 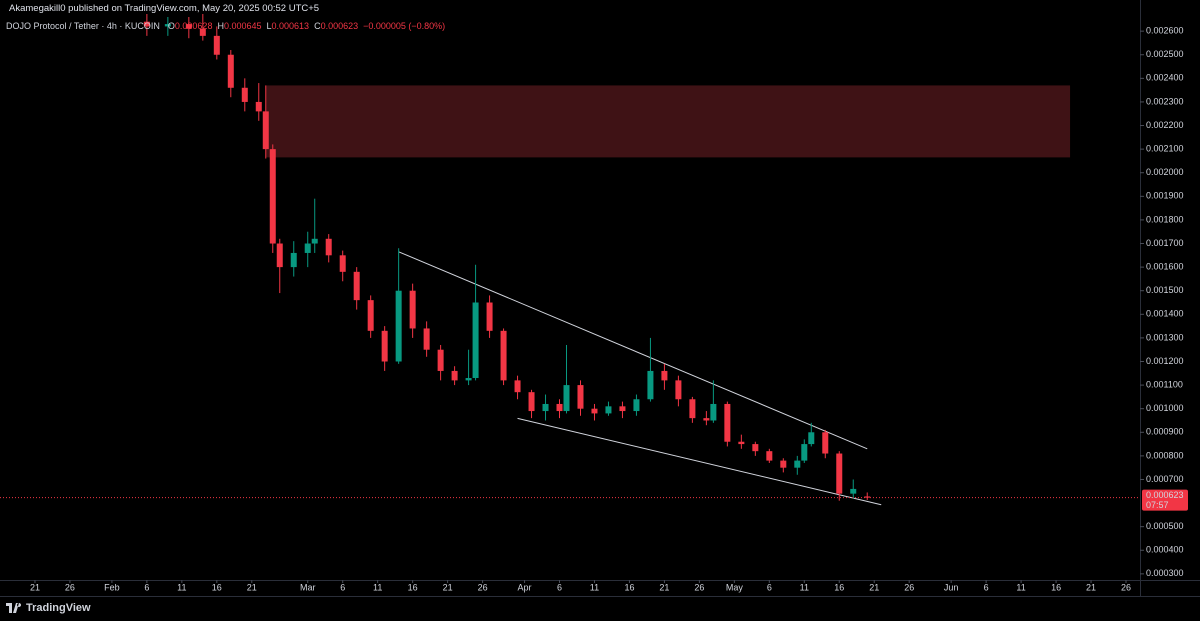 I want to click on symbol-title: DOJO Protocol / Tether · 4h · KUCOIN, so click(x=83, y=26).